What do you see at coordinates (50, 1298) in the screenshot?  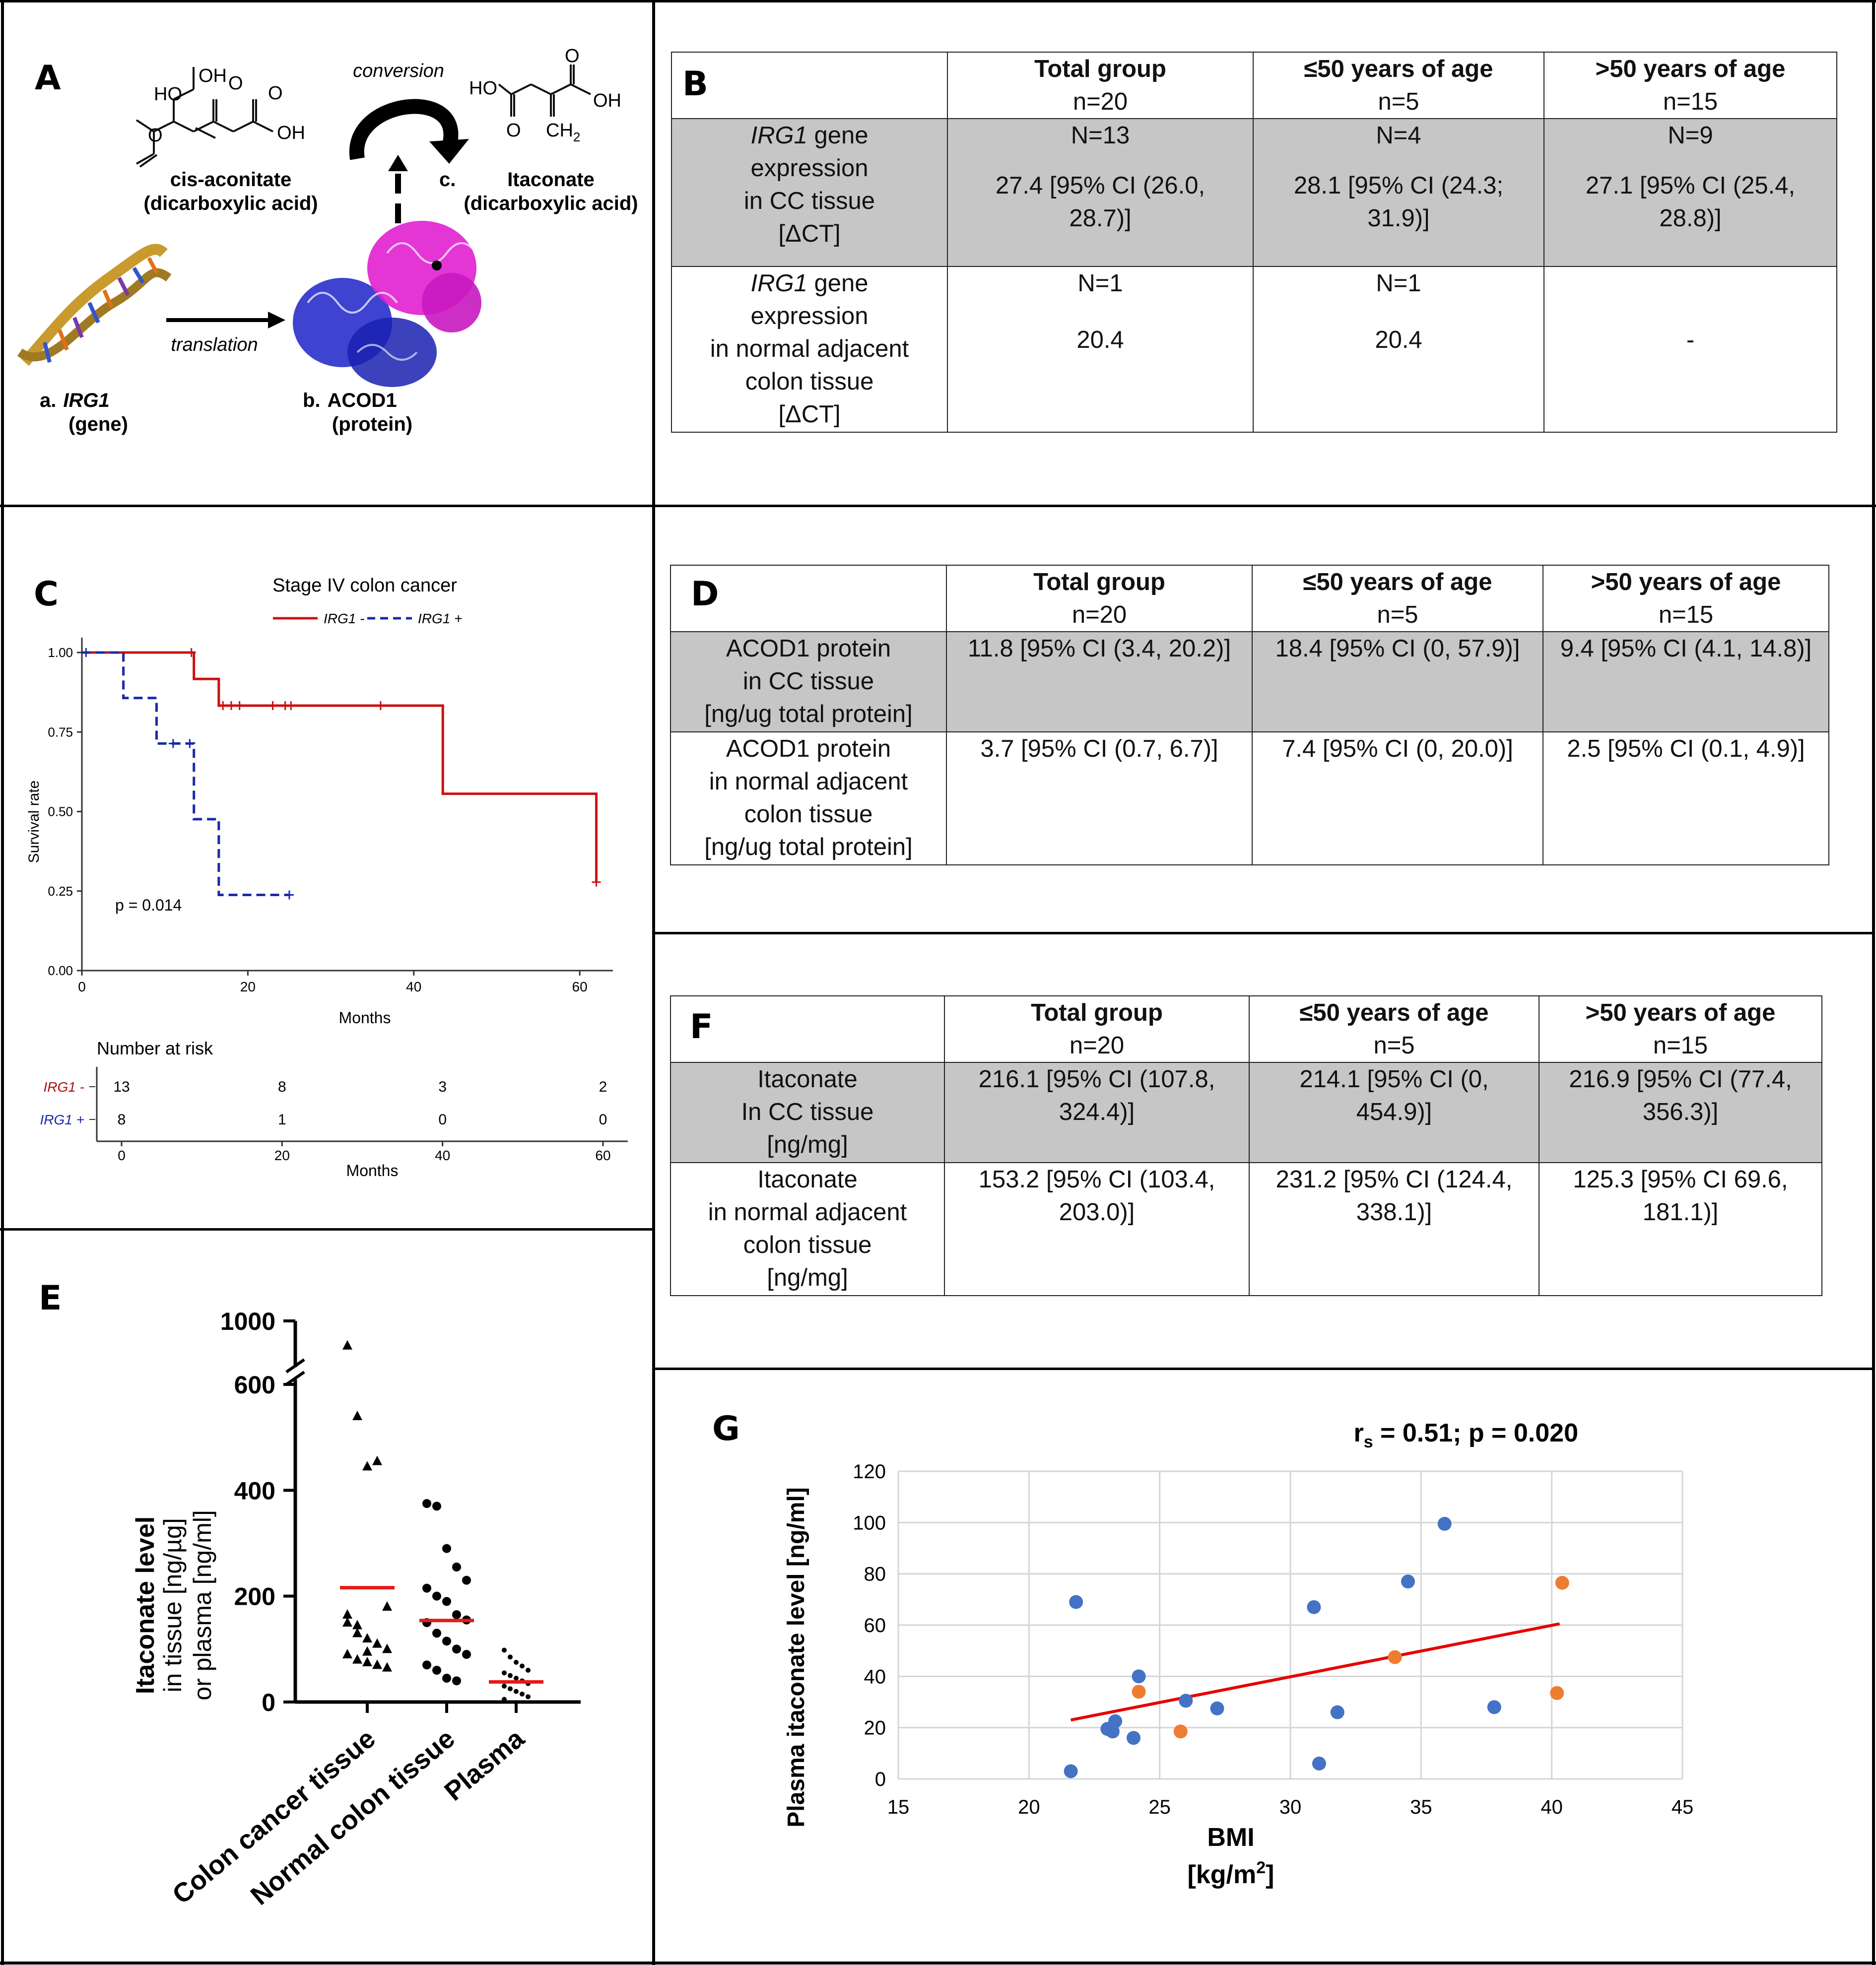 I see `panel-label-e: E` at bounding box center [50, 1298].